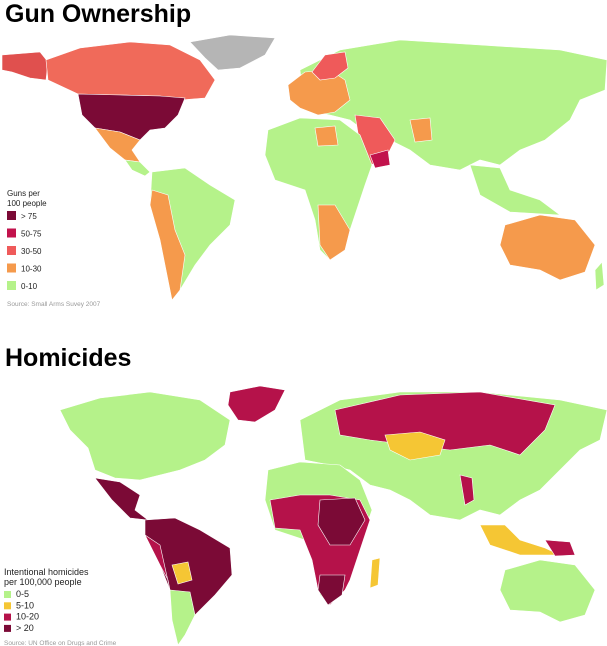  I want to click on andes, so click(167, 245).